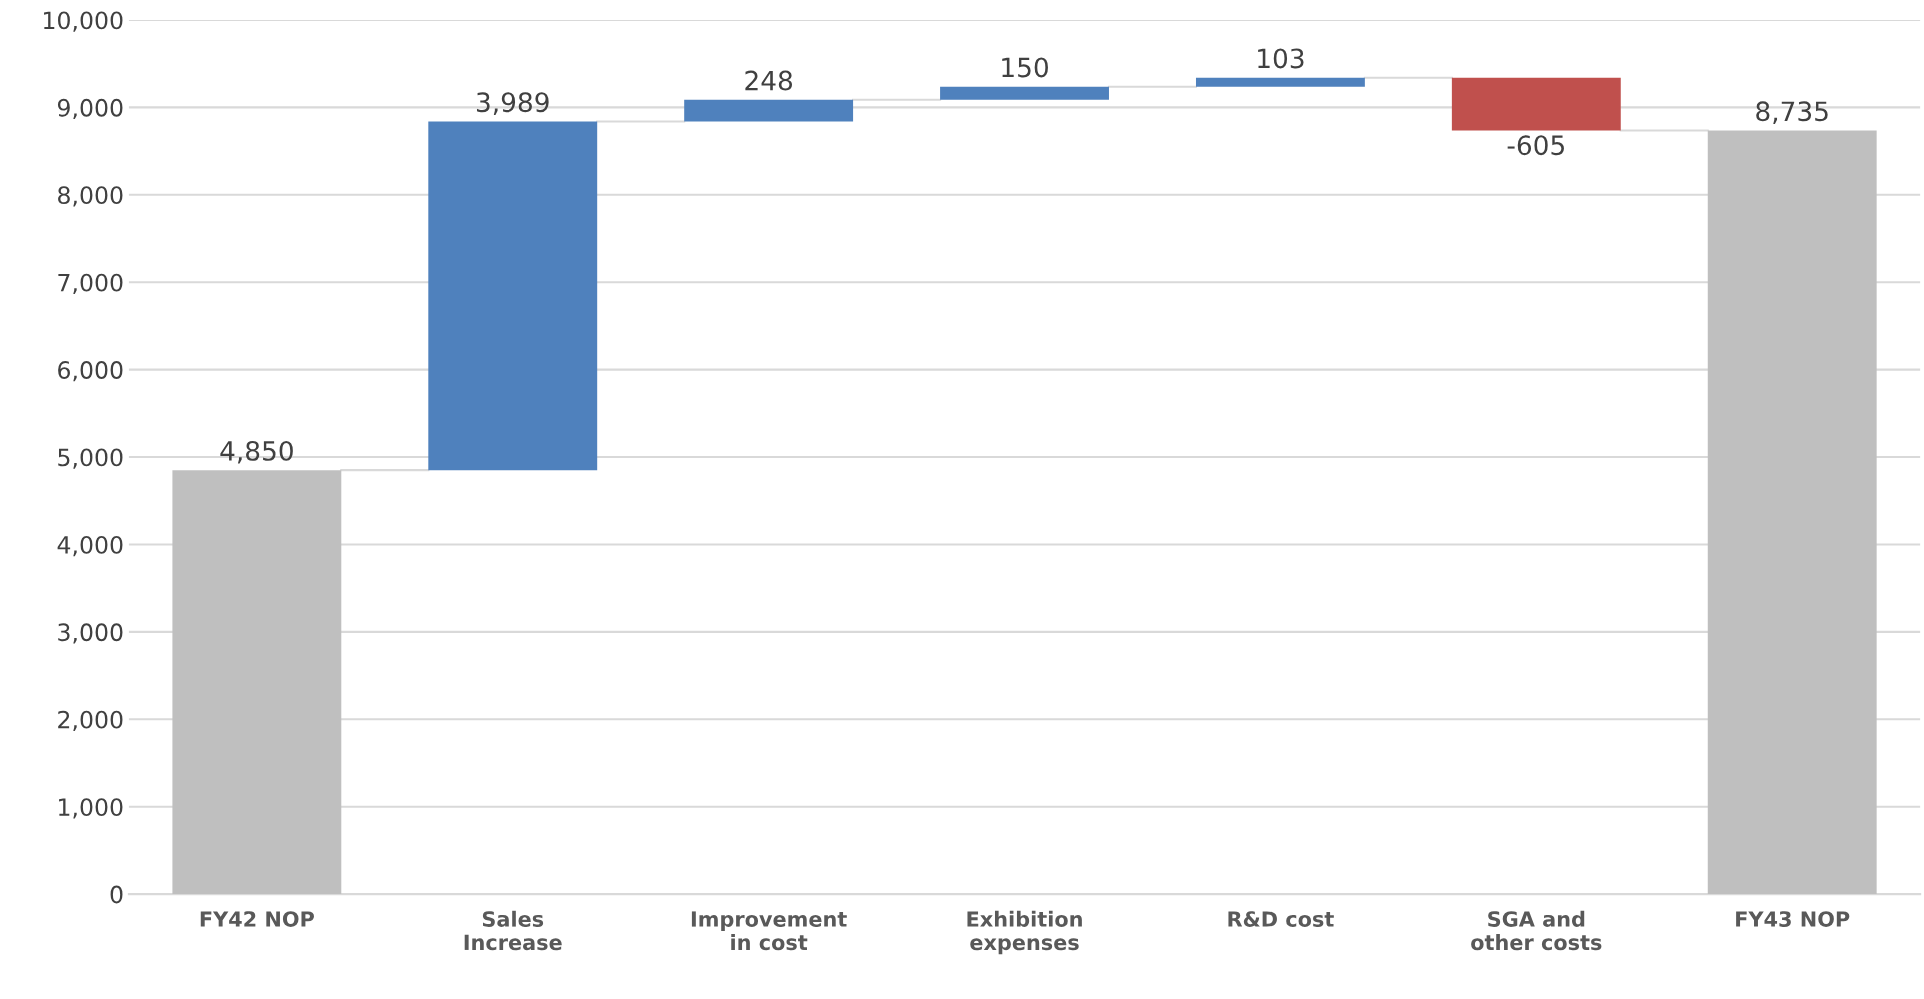  What do you see at coordinates (116, 894) in the screenshot?
I see `y-tick-label: 0` at bounding box center [116, 894].